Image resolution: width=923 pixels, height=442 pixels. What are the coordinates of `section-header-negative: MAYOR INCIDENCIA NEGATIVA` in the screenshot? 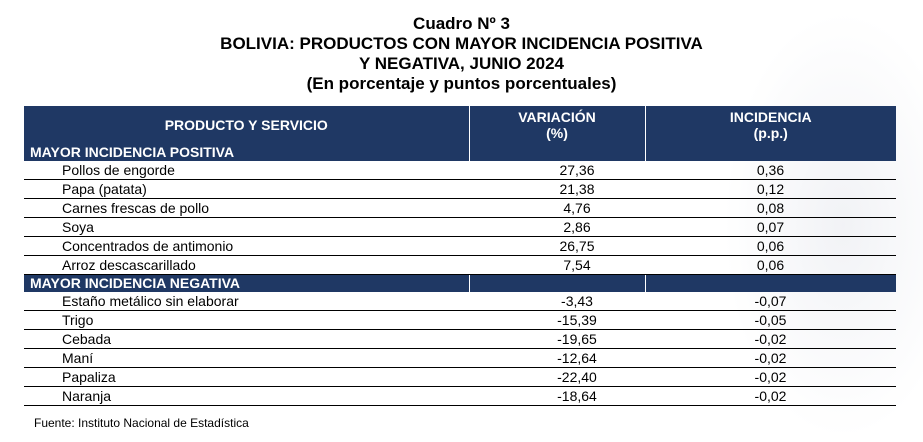 It's located at (460, 283).